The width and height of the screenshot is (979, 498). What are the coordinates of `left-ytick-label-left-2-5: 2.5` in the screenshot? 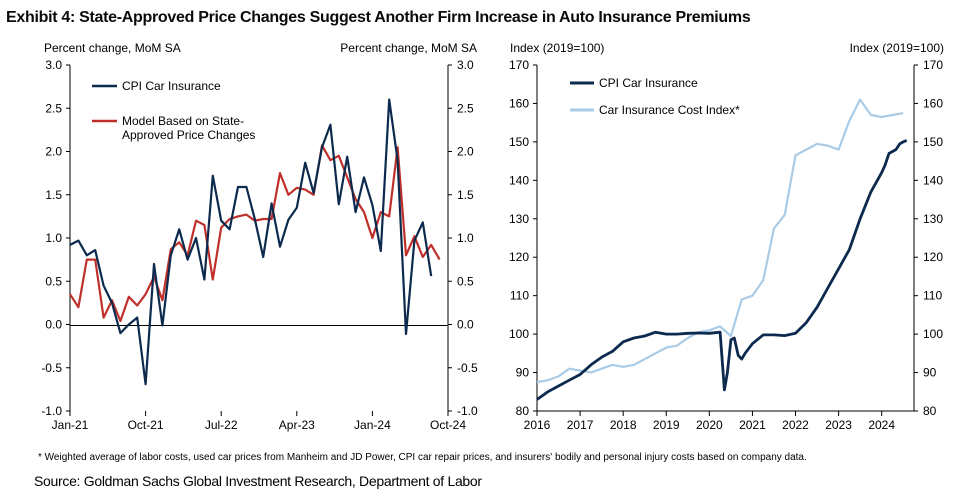 It's located at (53, 108).